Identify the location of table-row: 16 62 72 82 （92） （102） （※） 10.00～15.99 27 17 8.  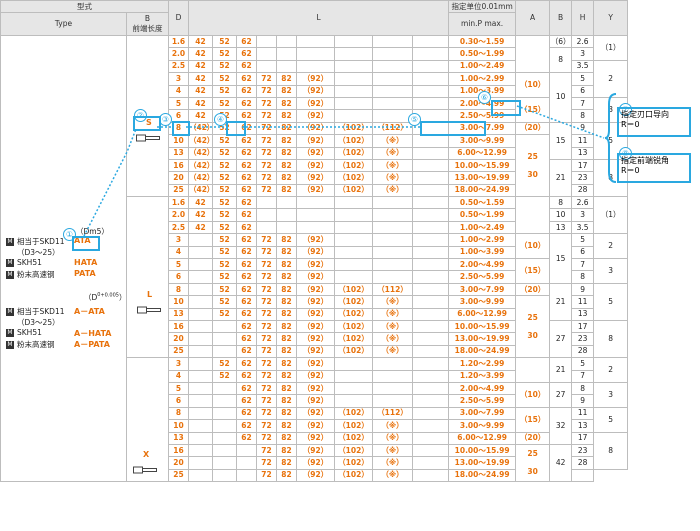
(315, 339).